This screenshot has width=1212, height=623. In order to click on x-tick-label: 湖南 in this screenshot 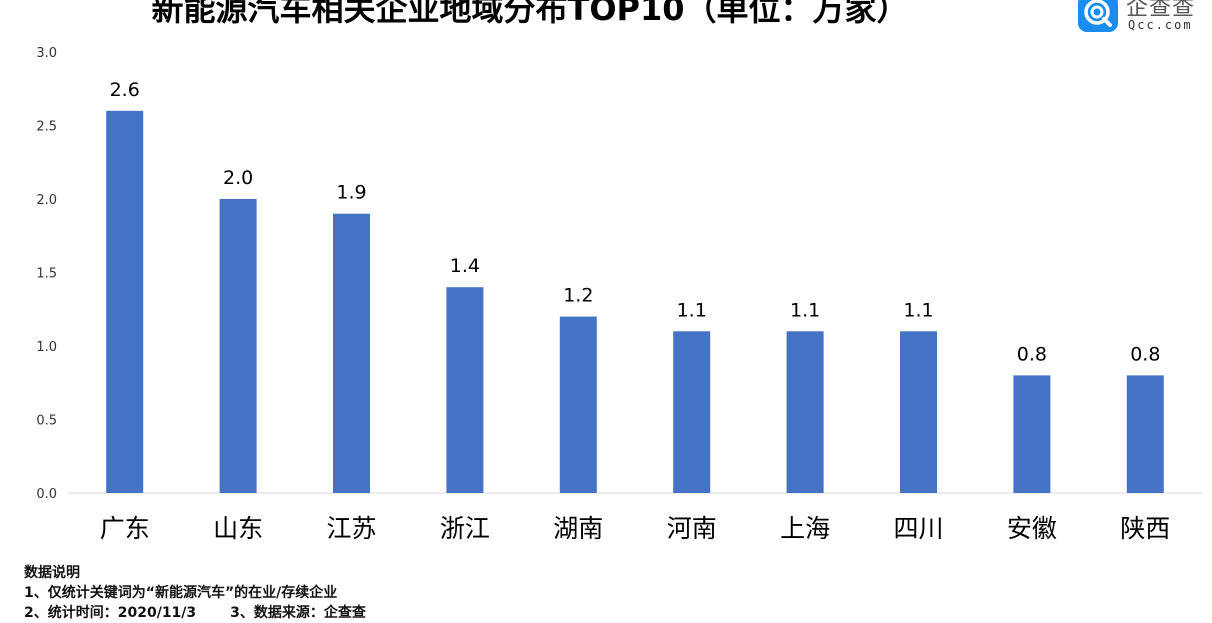, I will do `click(578, 528)`.